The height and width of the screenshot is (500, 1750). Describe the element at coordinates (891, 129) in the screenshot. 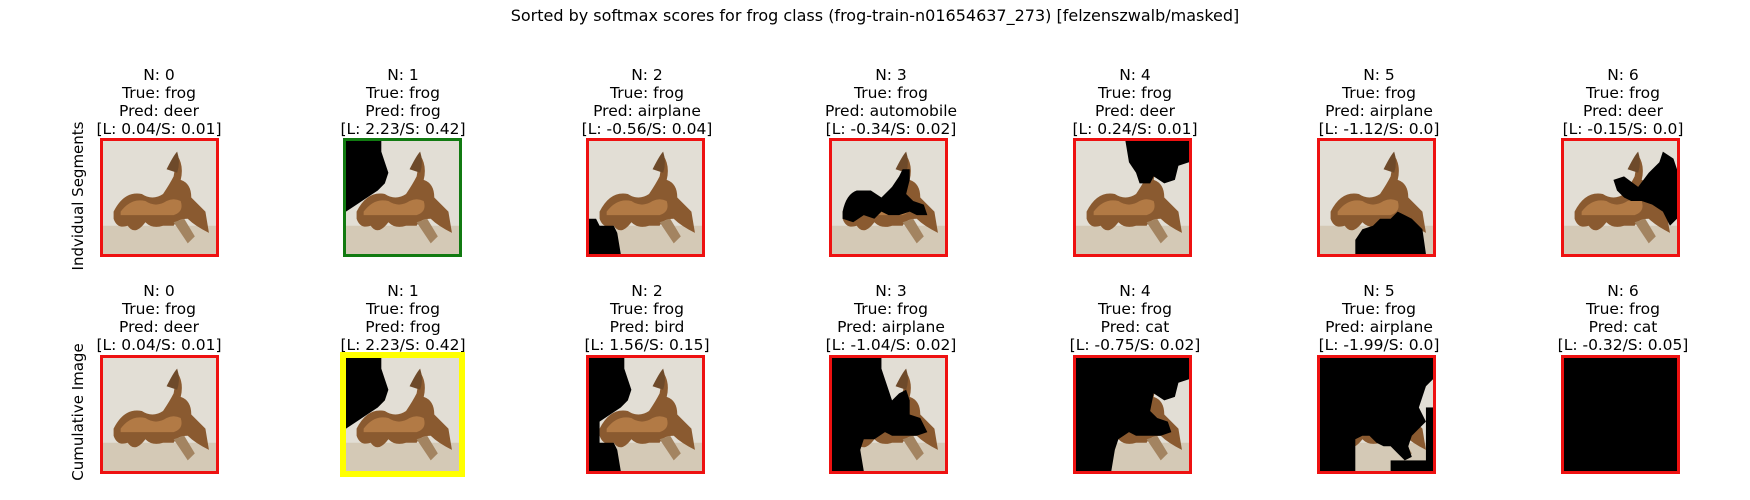

I see `caption-score: [L: -0.34/S: 0.02]` at that location.